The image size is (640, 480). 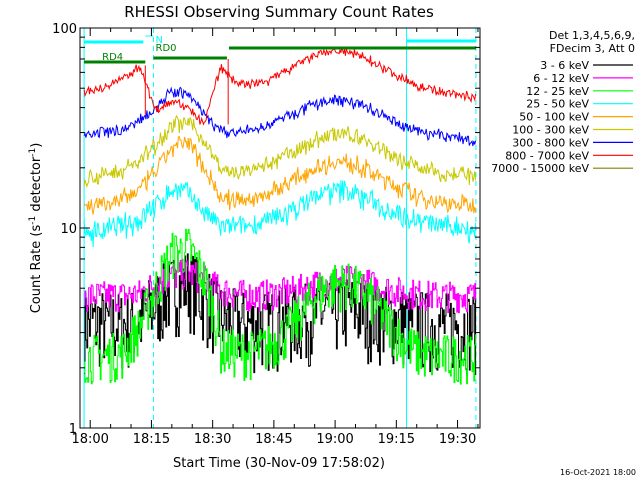 I want to click on y-axis-label-mid: detector, so click(x=36, y=186).